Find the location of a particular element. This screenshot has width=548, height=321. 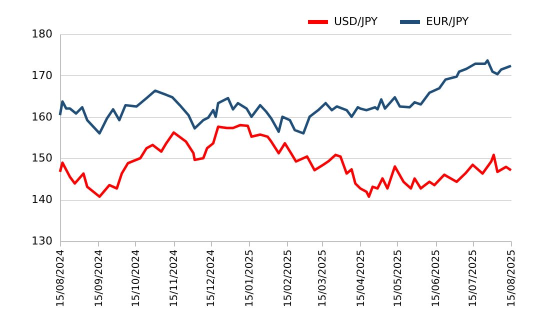

x-tick-label: 15/06/2025 is located at coordinates (436, 279).